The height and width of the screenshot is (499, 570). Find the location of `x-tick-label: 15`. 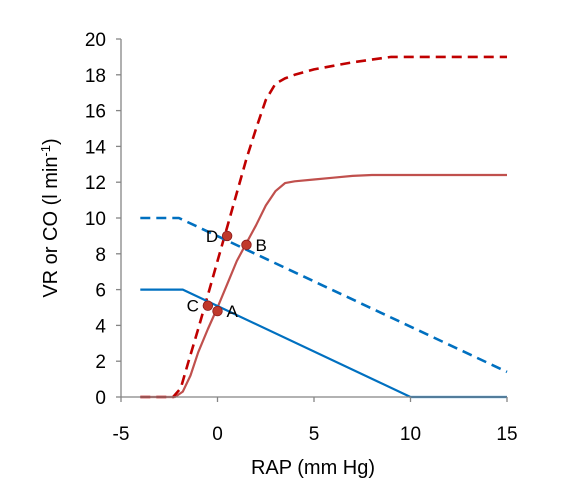

x-tick-label: 15 is located at coordinates (506, 434).